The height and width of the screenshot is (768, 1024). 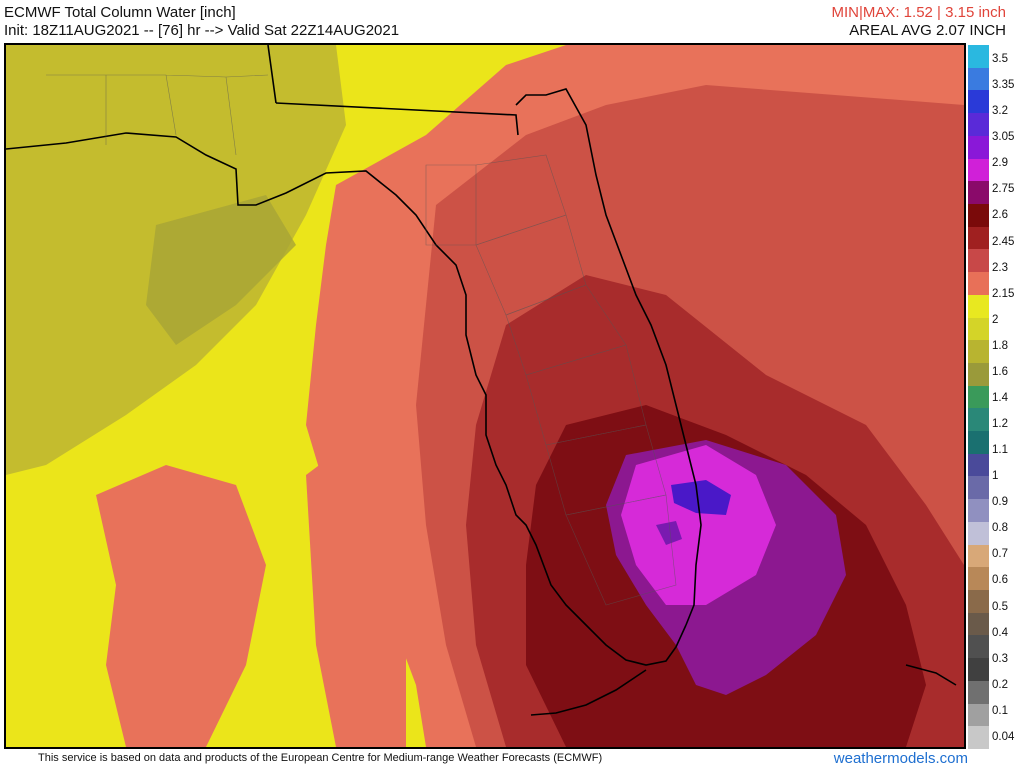 What do you see at coordinates (181, 606) in the screenshot?
I see `field-salmon-gulf1` at bounding box center [181, 606].